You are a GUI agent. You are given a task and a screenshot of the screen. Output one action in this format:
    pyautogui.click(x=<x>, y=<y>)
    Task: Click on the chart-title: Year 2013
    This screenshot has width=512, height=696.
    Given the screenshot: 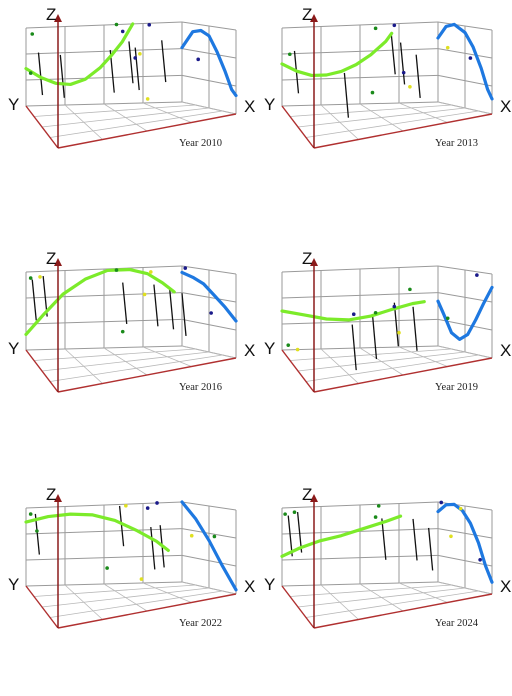 What is the action you would take?
    pyautogui.click(x=456, y=143)
    